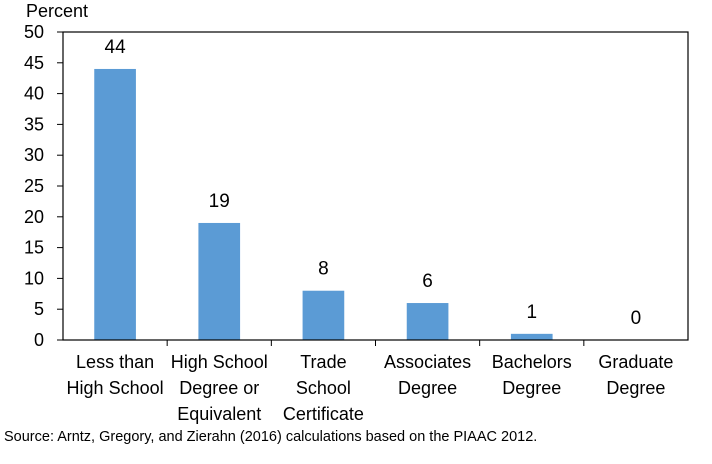 This screenshot has width=712, height=464. What do you see at coordinates (34, 155) in the screenshot?
I see `y-tick-label: 30` at bounding box center [34, 155].